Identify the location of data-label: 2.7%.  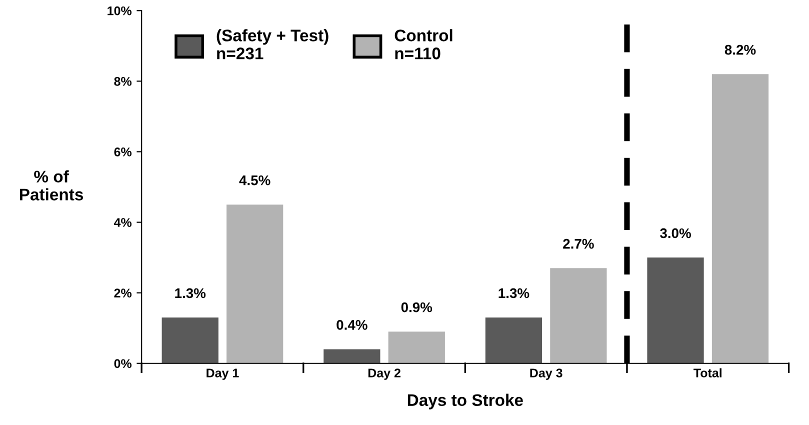
(578, 243).